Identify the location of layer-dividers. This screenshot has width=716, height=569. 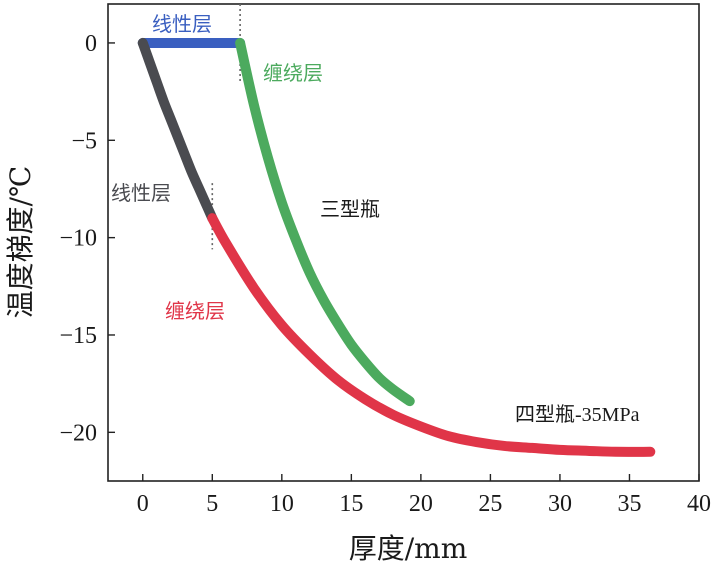
(226, 127).